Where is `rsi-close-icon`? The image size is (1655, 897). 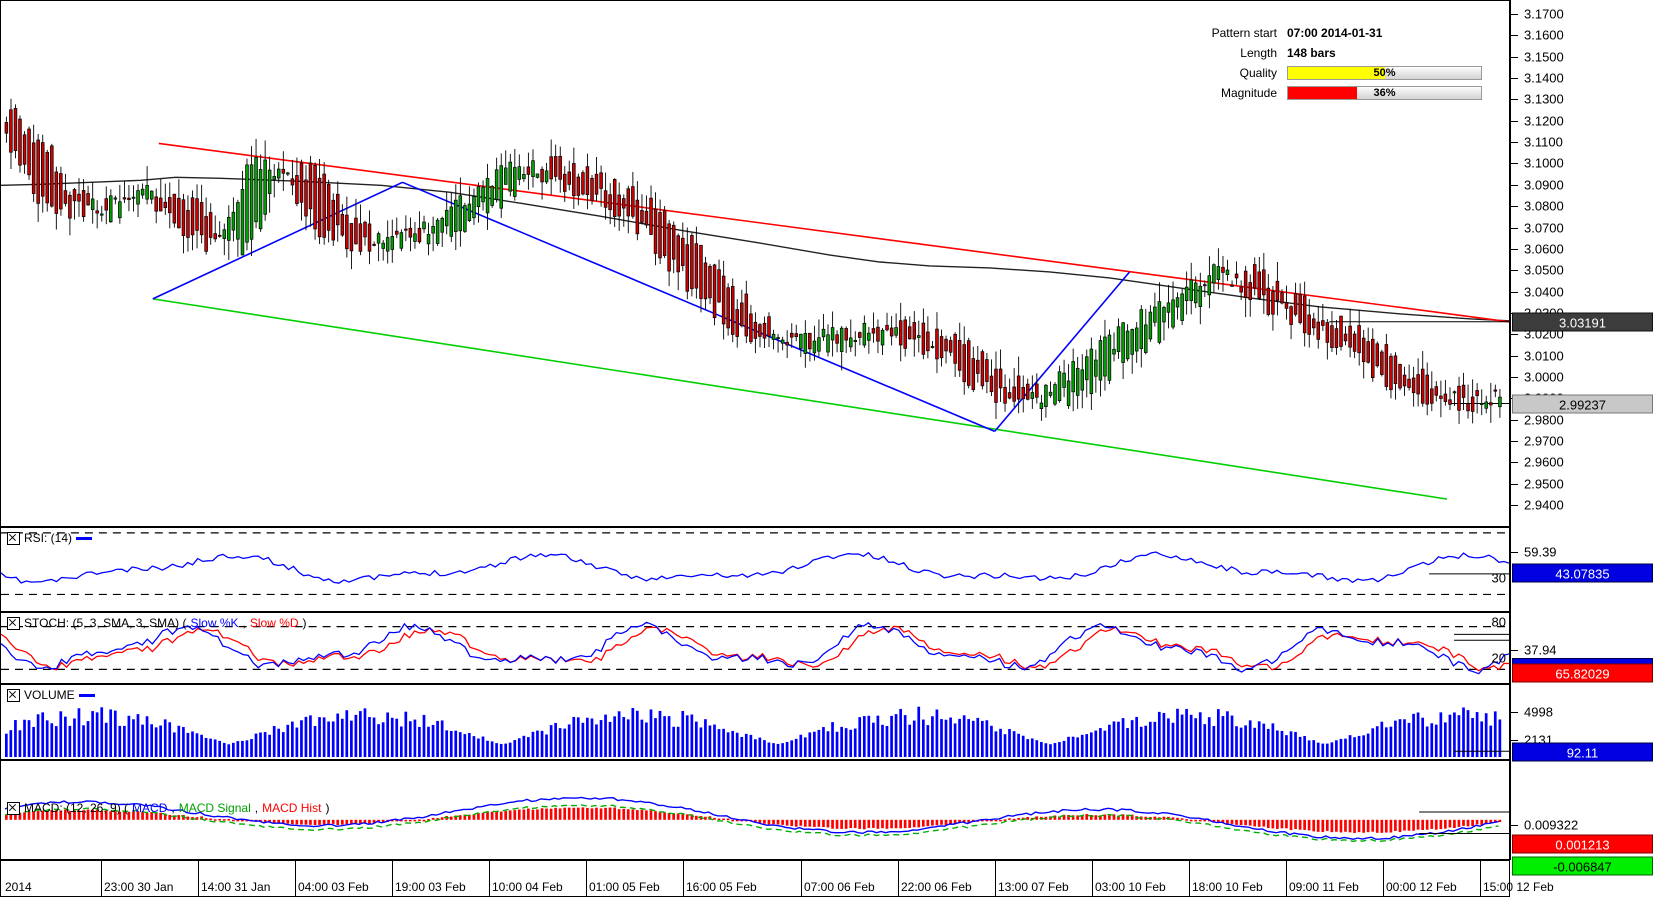 rsi-close-icon is located at coordinates (13, 538).